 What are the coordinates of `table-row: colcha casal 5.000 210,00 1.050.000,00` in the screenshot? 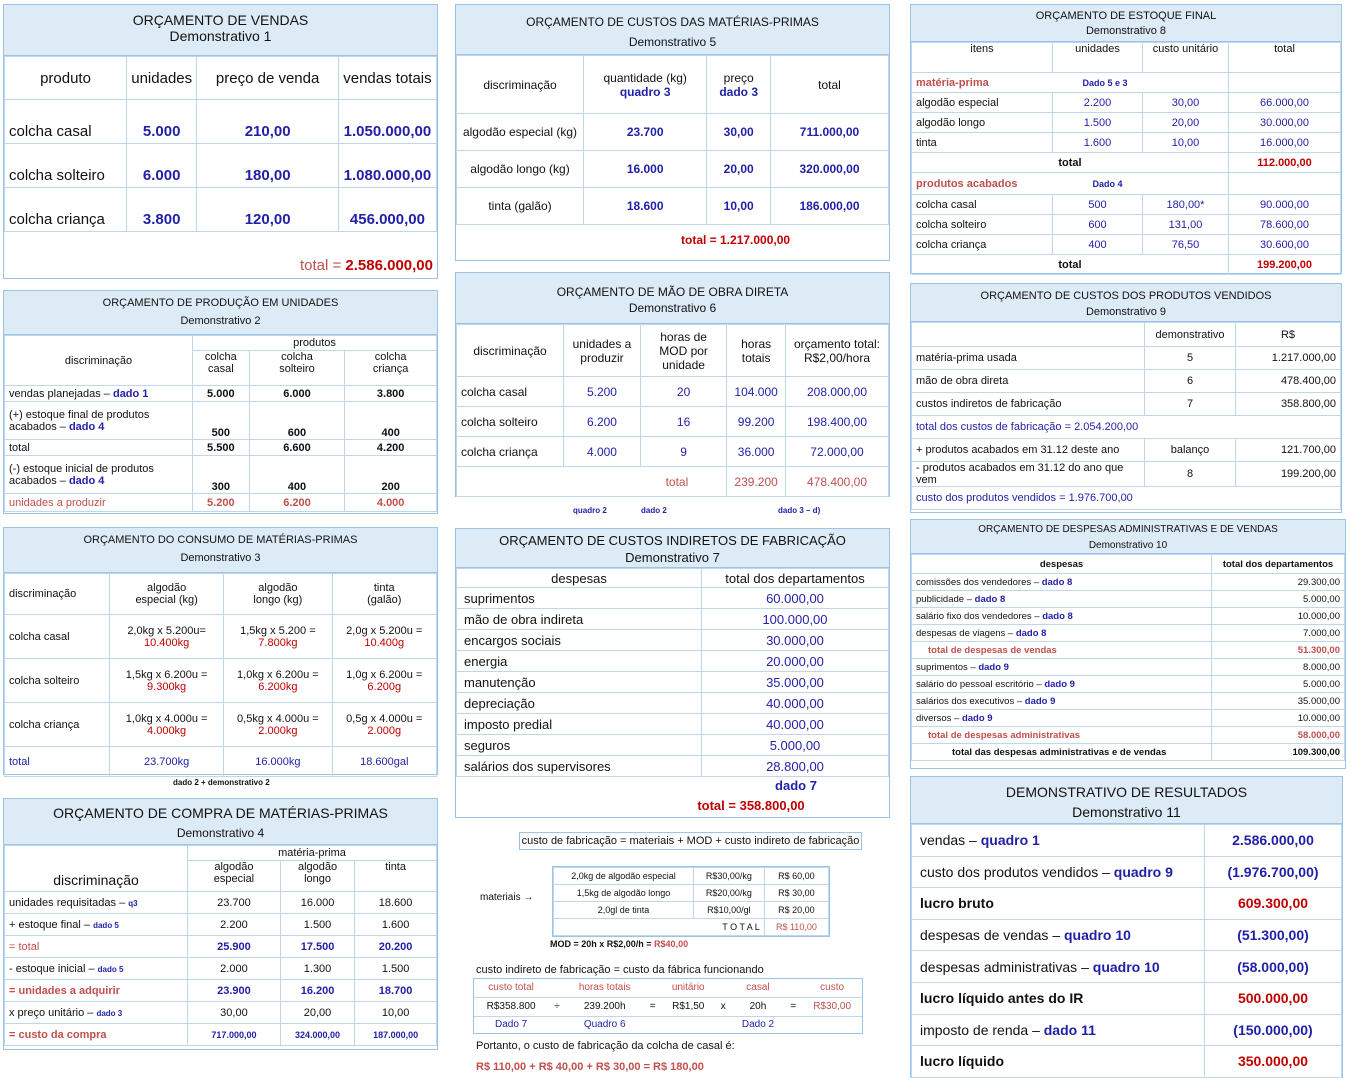 It's located at (221, 121).